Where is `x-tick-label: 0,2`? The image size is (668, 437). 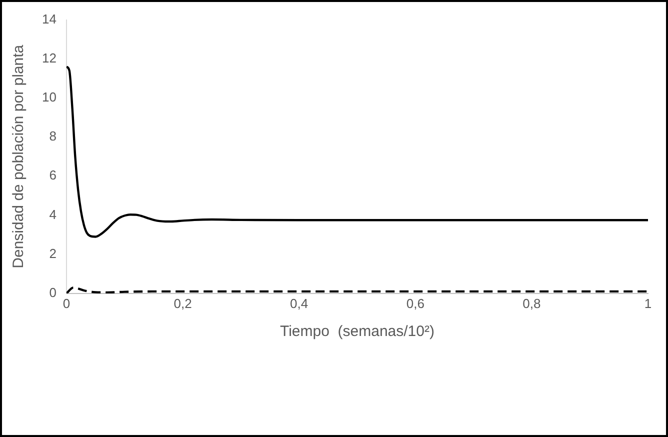 x-tick-label: 0,2 is located at coordinates (183, 303).